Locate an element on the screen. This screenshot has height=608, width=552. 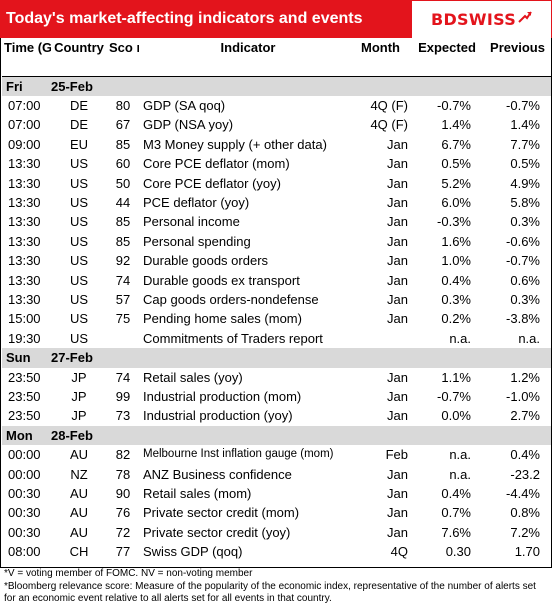
day-name: Fri is located at coordinates (26, 86).